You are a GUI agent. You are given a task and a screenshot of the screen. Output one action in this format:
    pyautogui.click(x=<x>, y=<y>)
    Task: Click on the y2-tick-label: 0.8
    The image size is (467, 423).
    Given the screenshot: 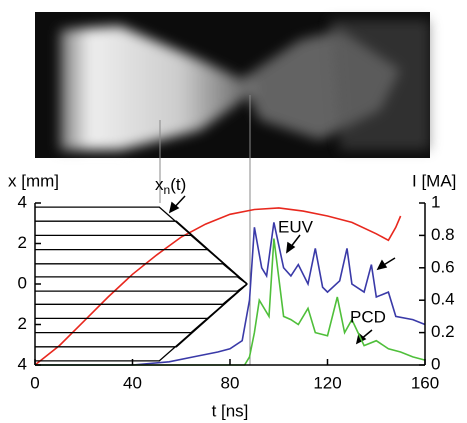 What is the action you would take?
    pyautogui.click(x=443, y=234)
    